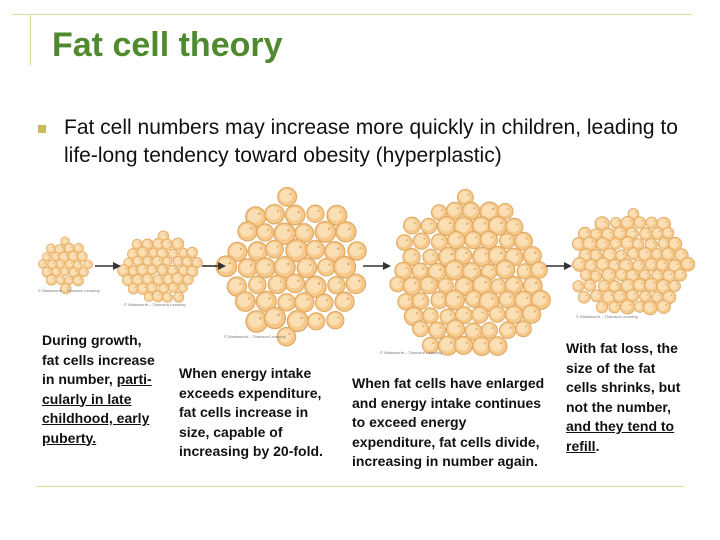  What do you see at coordinates (360, 486) in the screenshot?
I see `bottom-rule` at bounding box center [360, 486].